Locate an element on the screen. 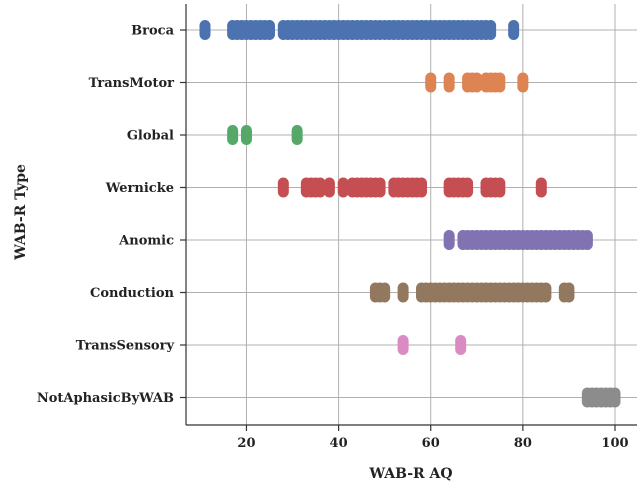 The width and height of the screenshot is (643, 488). x-tick-label-20: 20 is located at coordinates (246, 443).